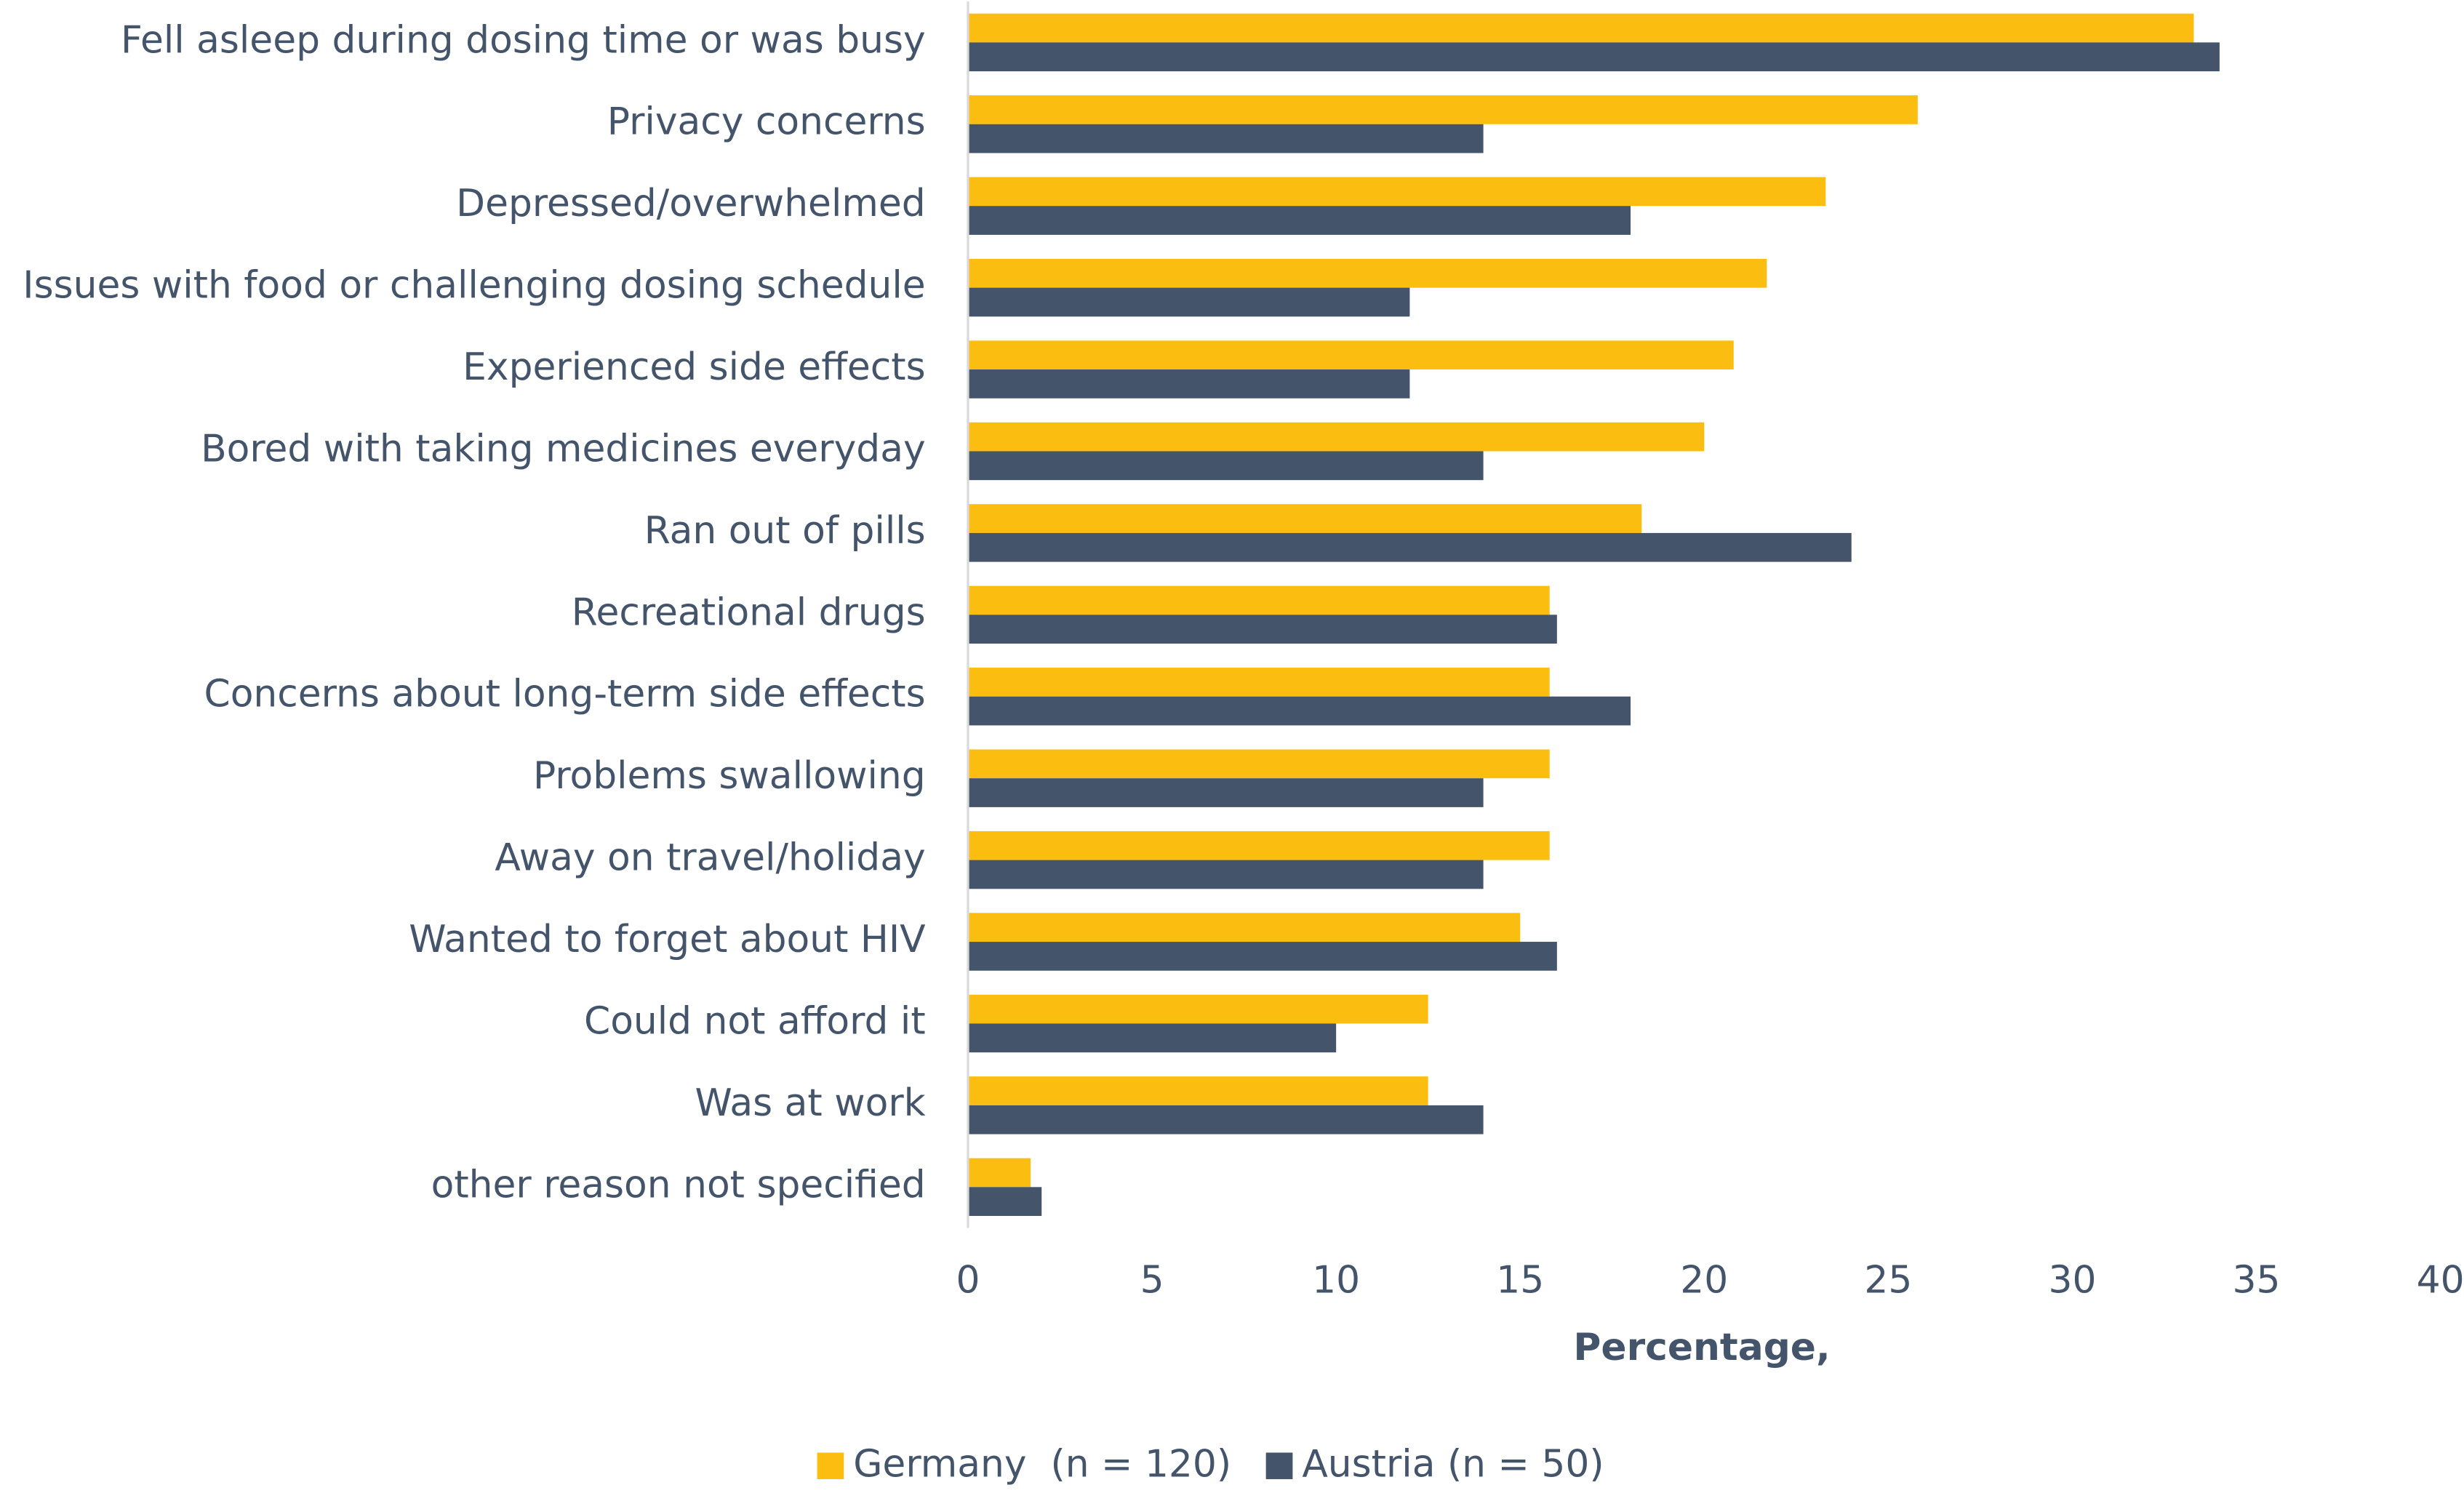  I want to click on y-tick-label: Depressed/overwhelmed, so click(690, 203).